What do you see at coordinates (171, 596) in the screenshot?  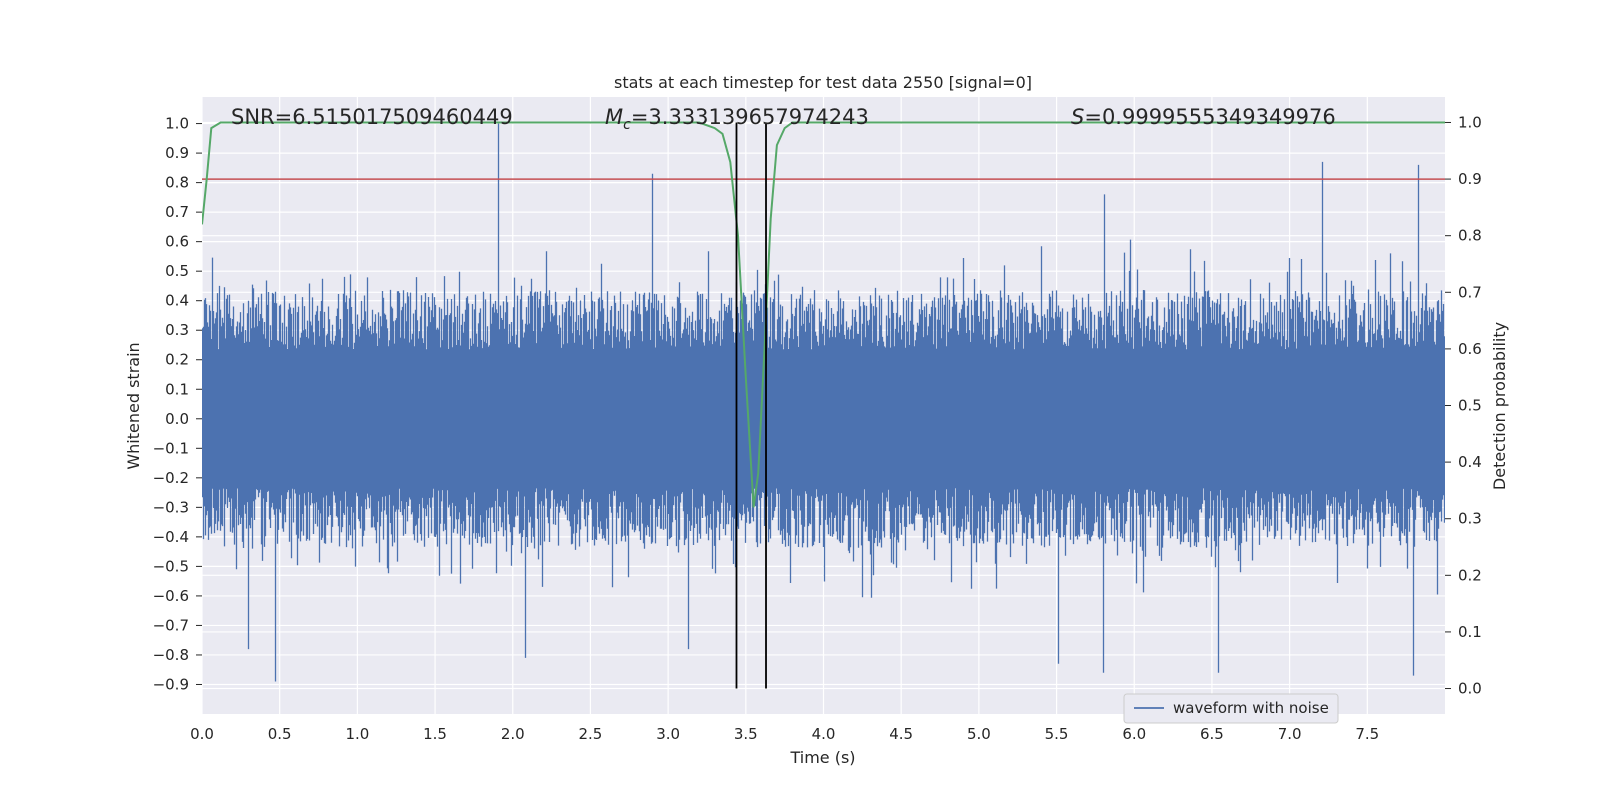 I see `y-tick-label: −0.6` at bounding box center [171, 596].